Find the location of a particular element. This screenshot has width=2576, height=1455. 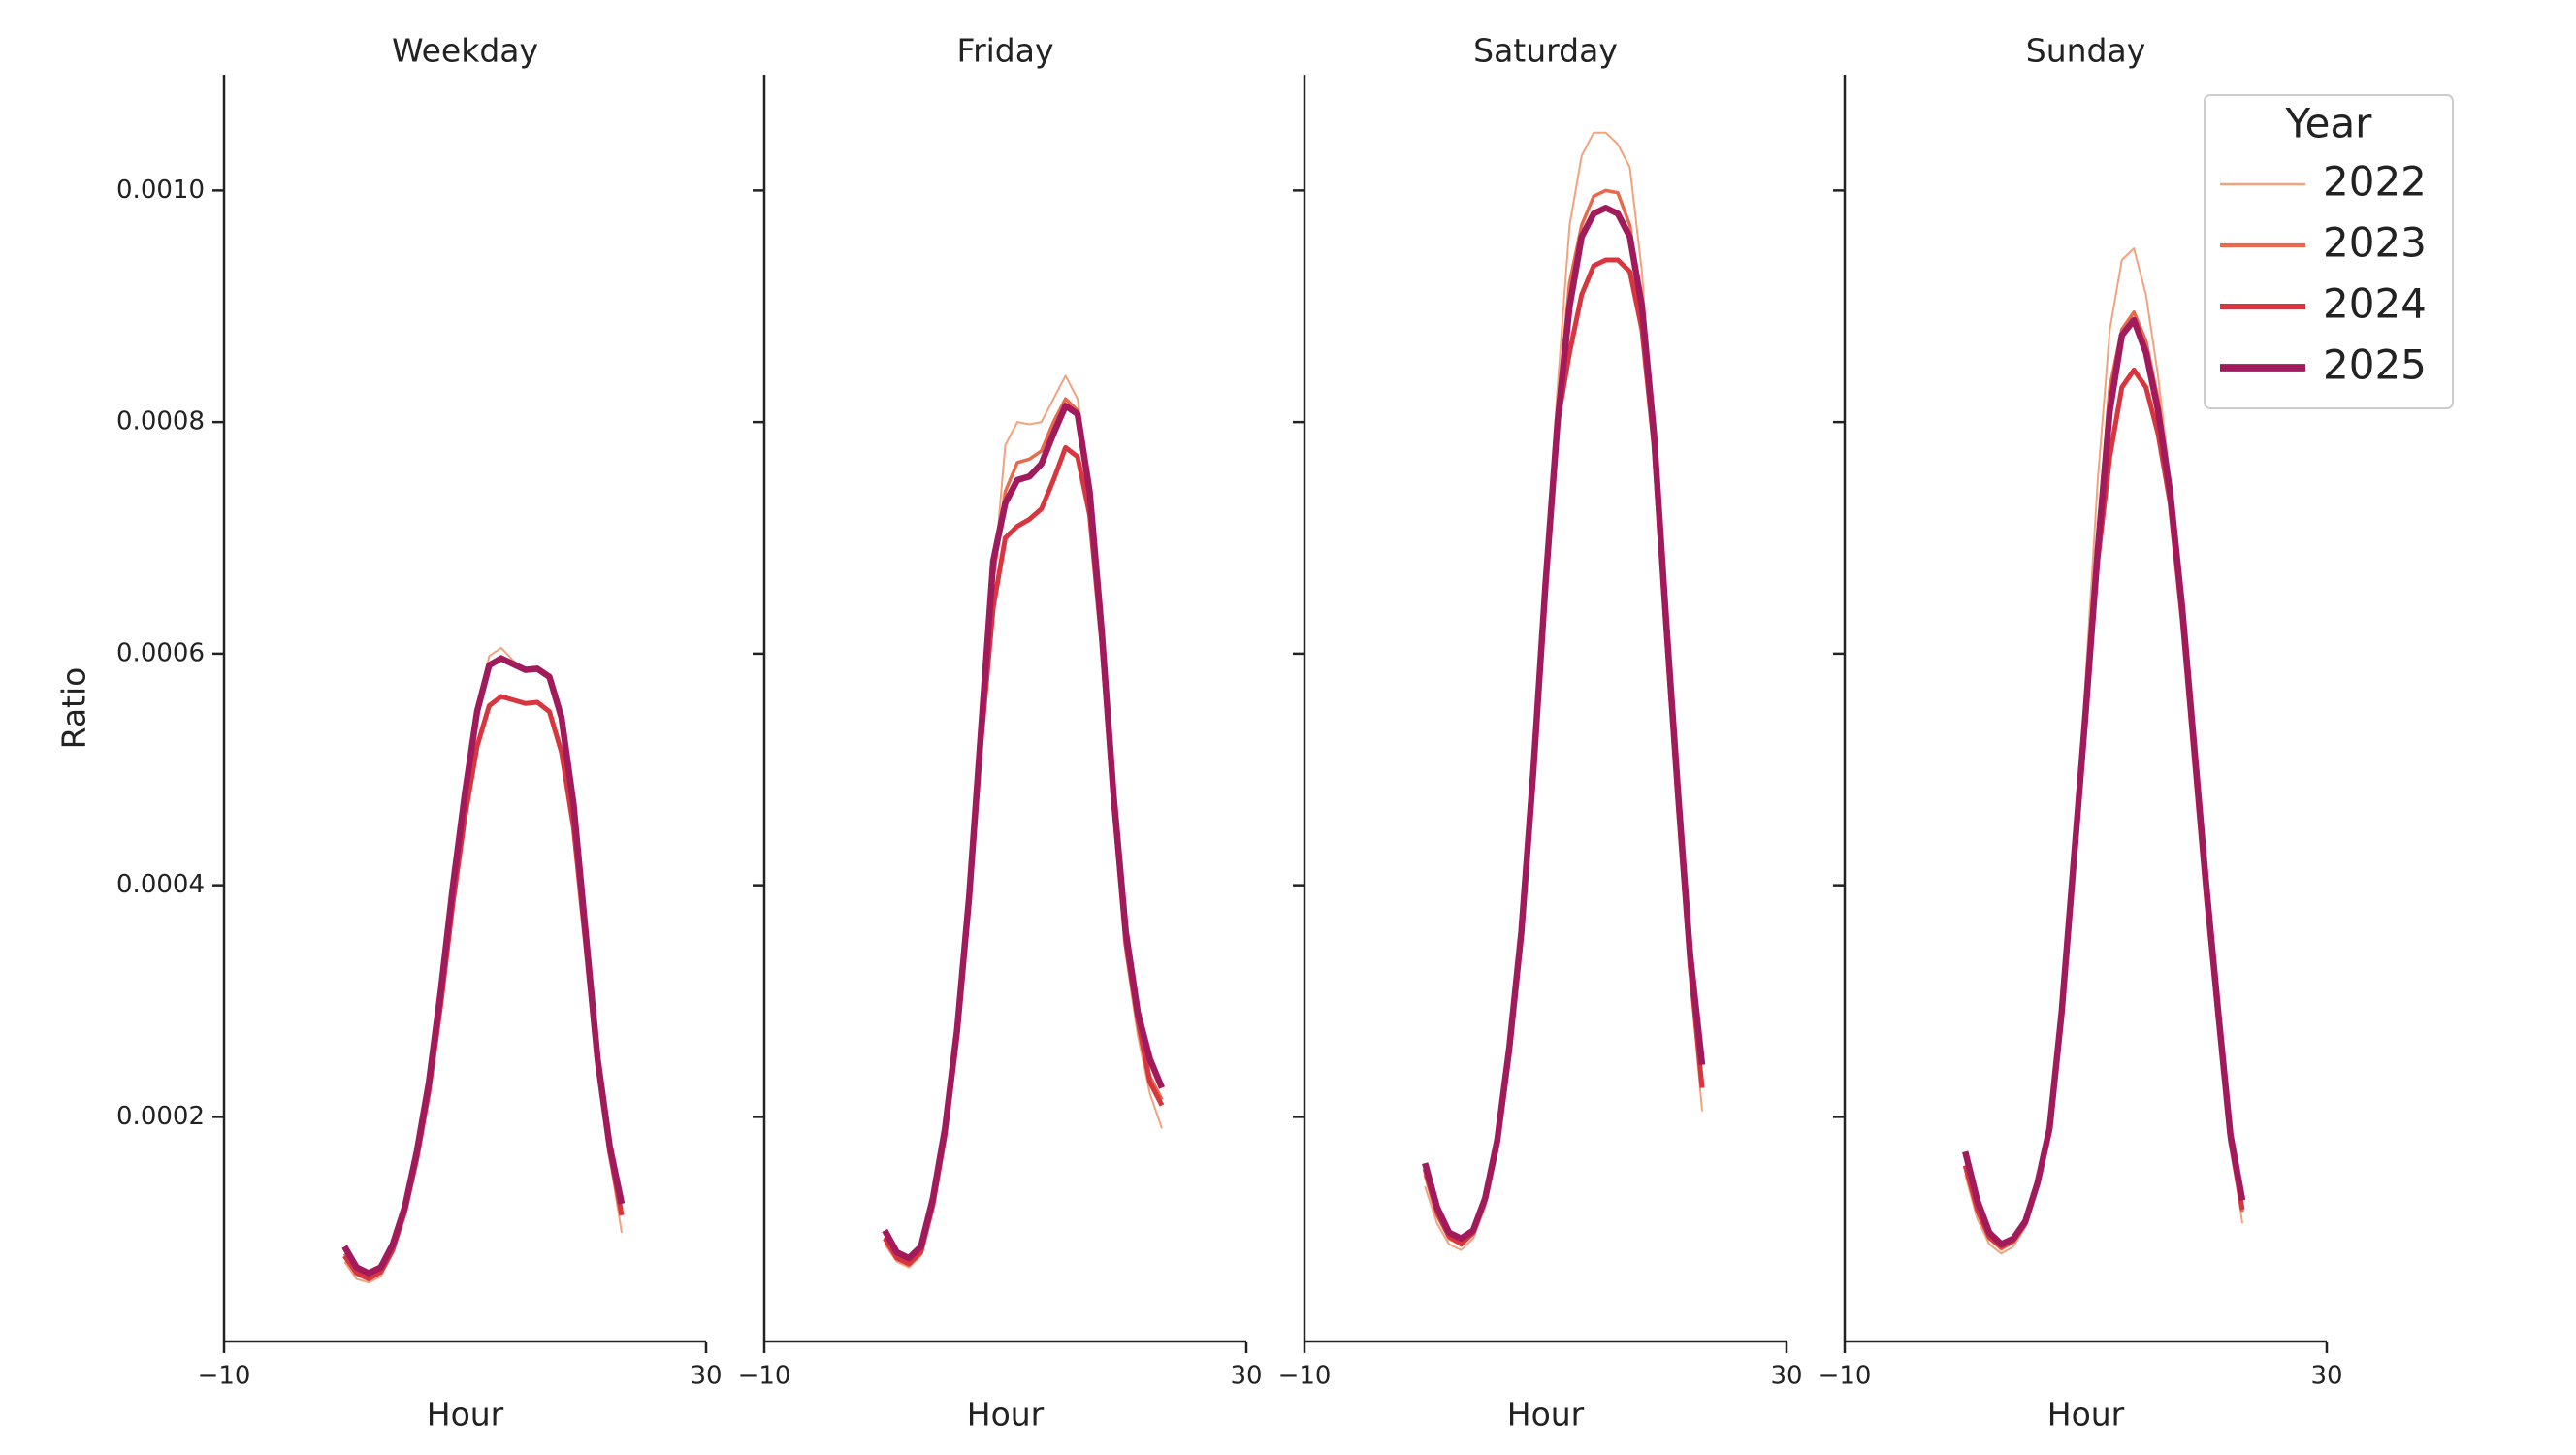

panel-title: Friday is located at coordinates (1004, 51).